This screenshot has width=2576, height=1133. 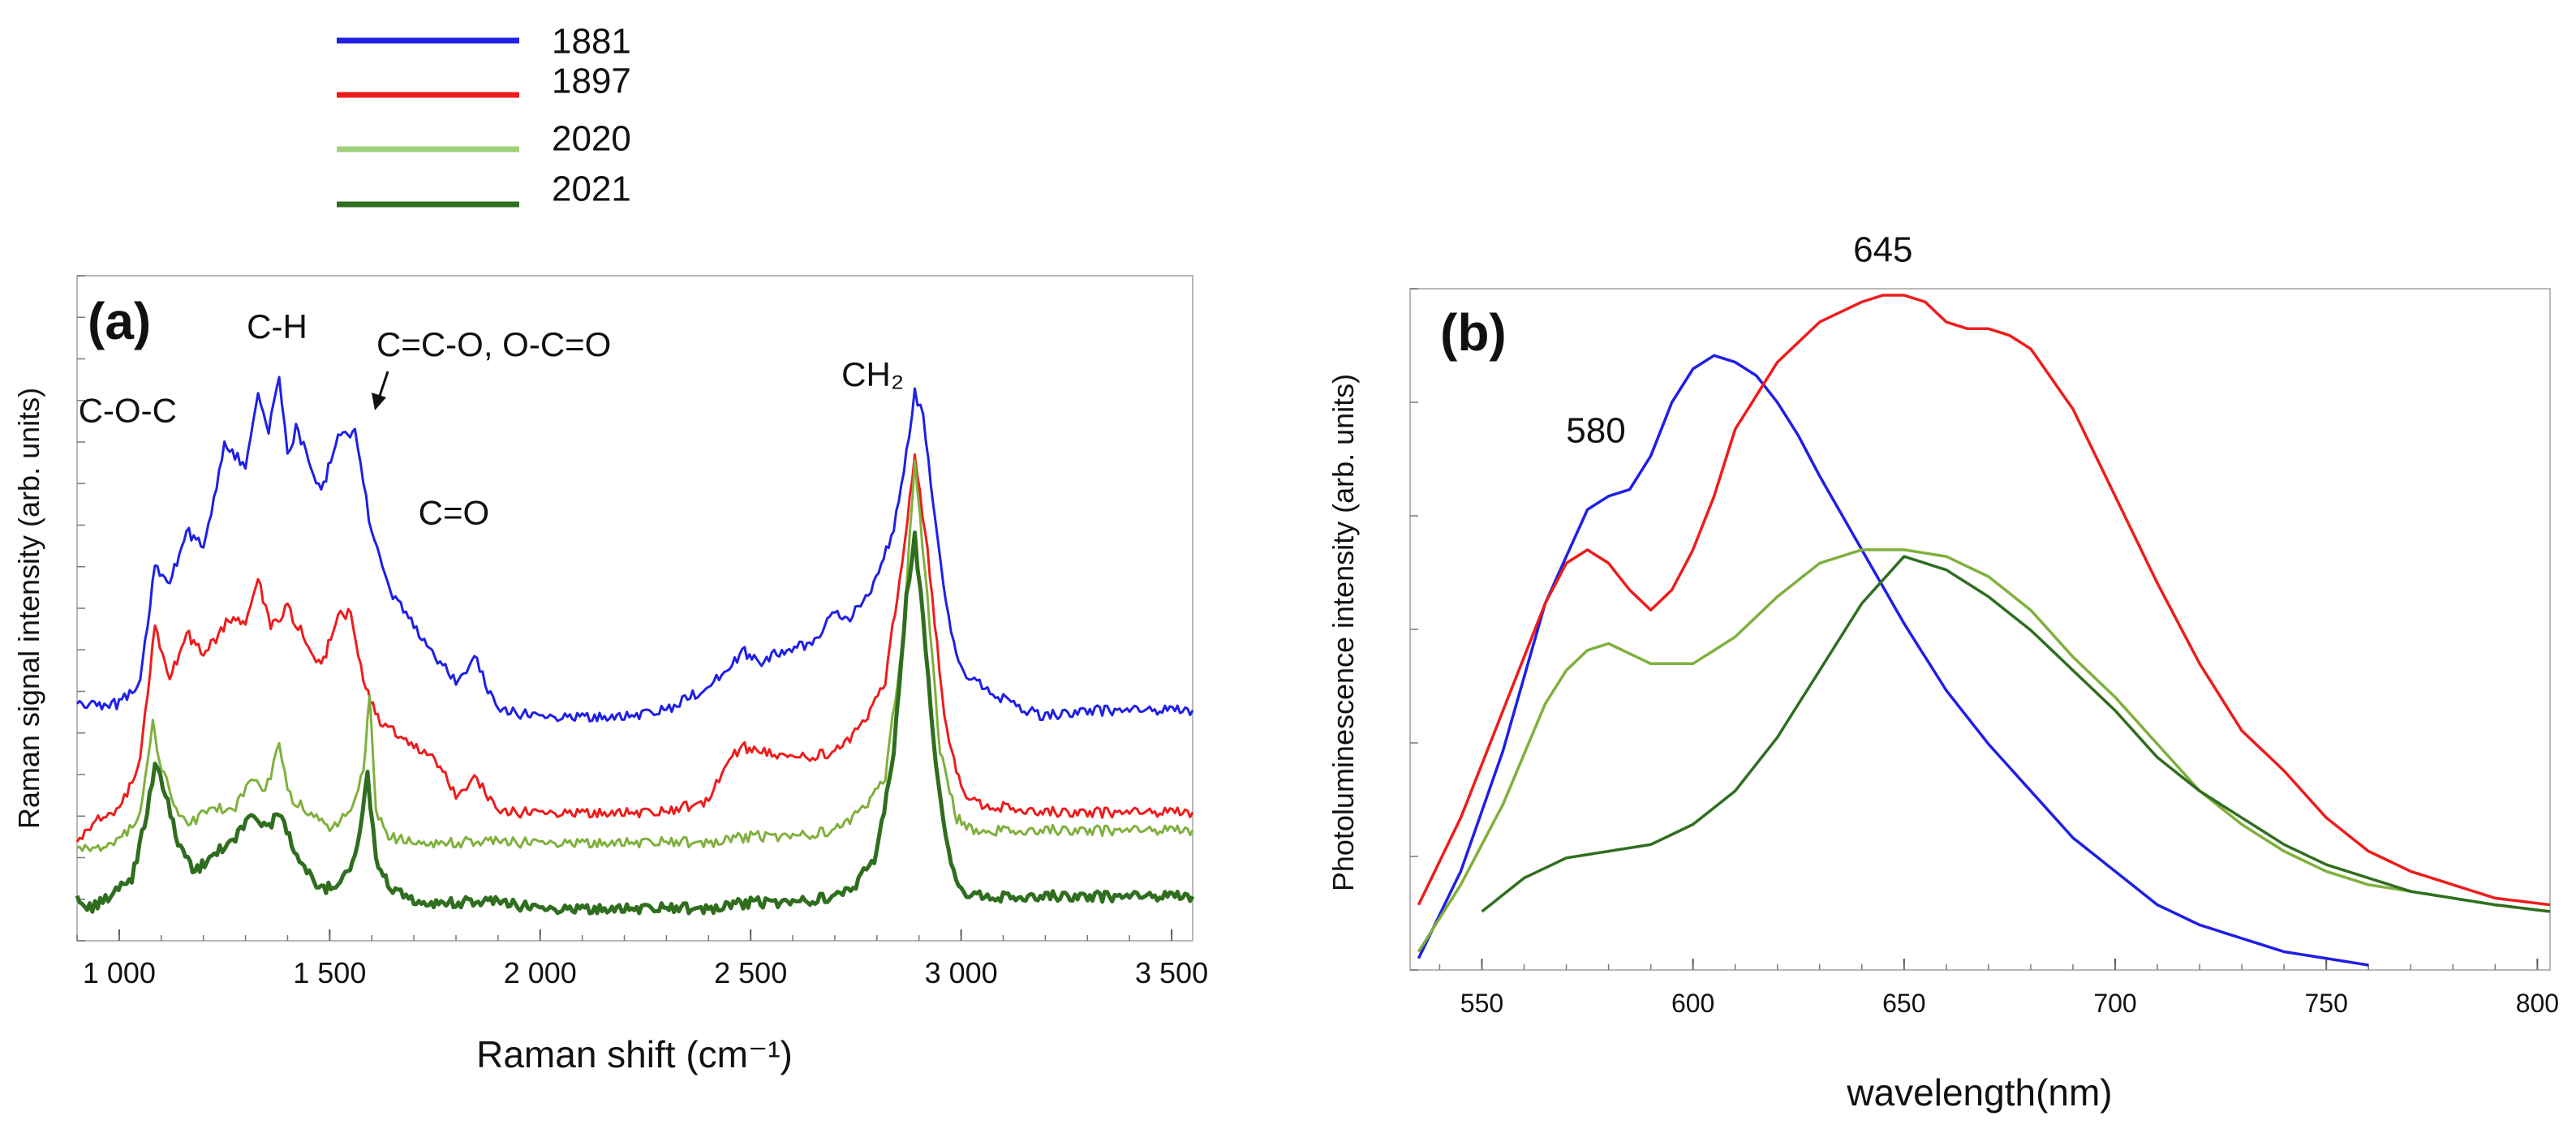 What do you see at coordinates (591, 189) in the screenshot?
I see `legend-label-2021: 2021` at bounding box center [591, 189].